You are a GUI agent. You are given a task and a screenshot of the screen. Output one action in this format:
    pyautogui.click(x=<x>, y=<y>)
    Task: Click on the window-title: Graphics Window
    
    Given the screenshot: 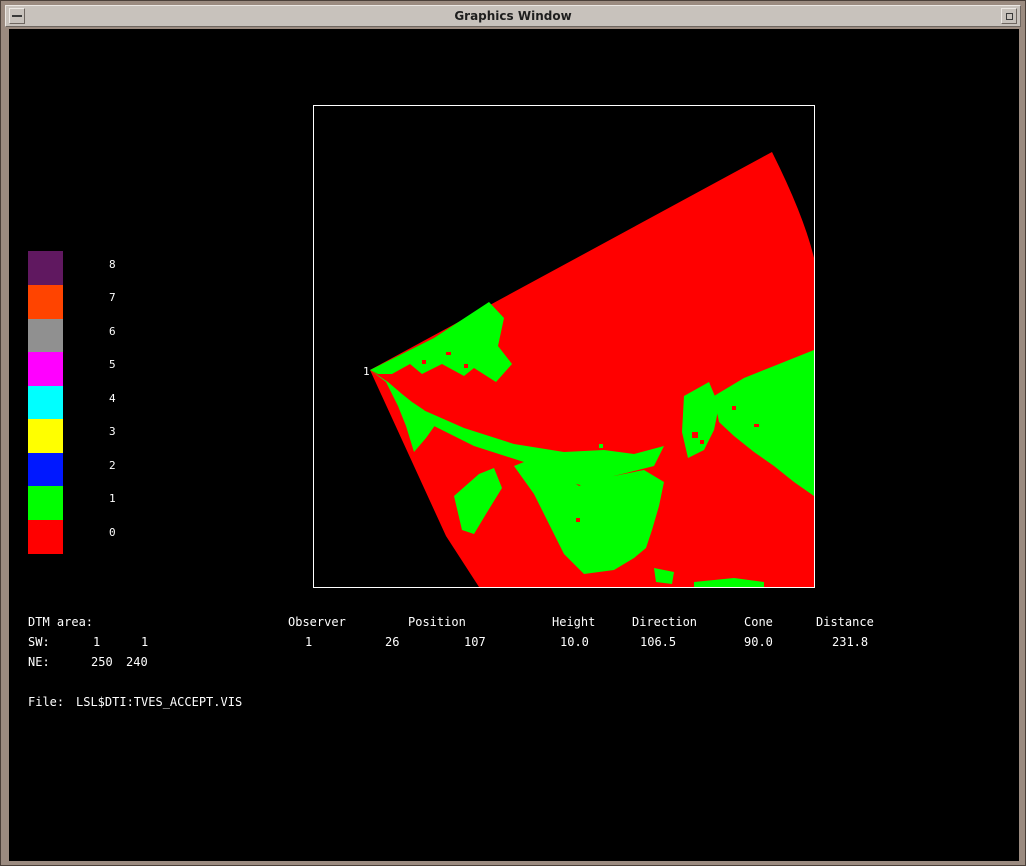 What is the action you would take?
    pyautogui.click(x=513, y=16)
    